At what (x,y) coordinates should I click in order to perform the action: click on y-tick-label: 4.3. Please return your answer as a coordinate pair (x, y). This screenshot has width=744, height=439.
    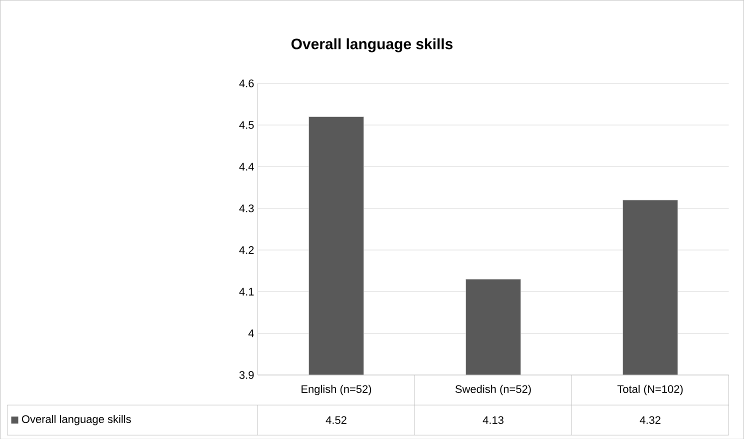
    Looking at the image, I should click on (246, 208).